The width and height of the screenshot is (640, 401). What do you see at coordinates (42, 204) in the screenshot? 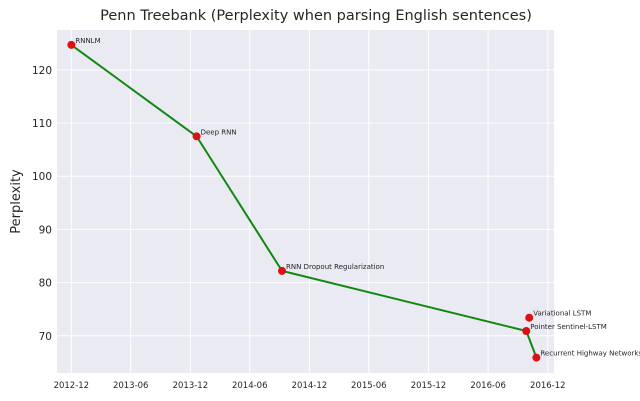
I see `y-axis-ticks: 70 80 90 100 110 120` at bounding box center [42, 204].